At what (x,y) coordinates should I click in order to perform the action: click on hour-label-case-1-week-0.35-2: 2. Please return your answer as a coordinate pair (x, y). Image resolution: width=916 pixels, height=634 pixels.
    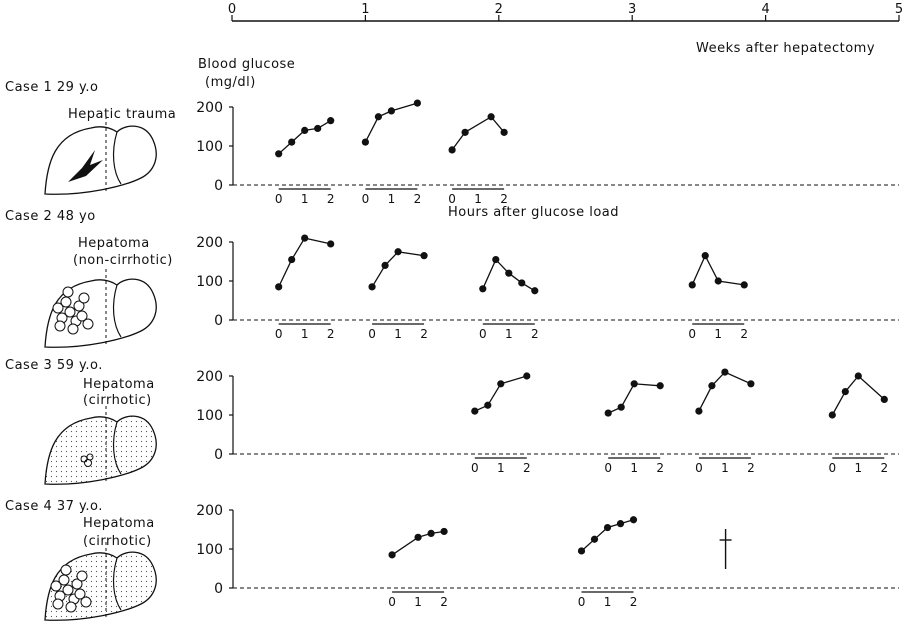
    Looking at the image, I should click on (331, 199).